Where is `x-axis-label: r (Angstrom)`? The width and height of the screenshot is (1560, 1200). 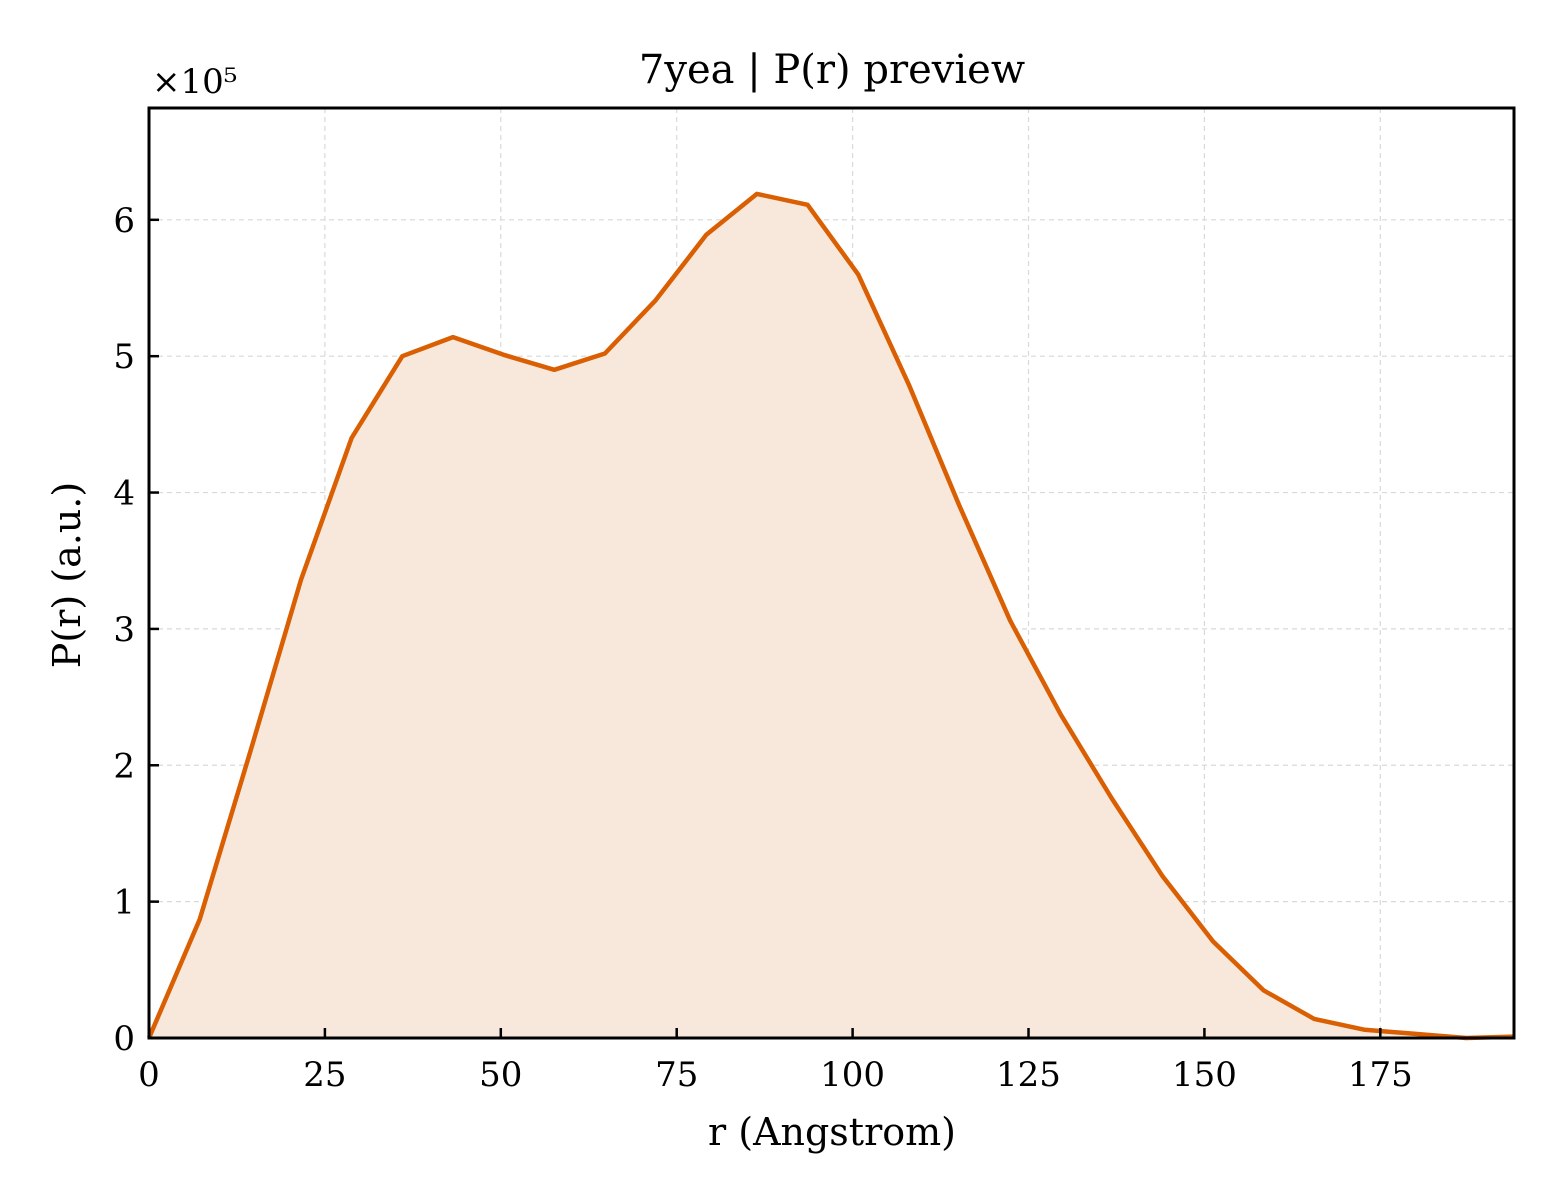
x-axis-label: r (Angstrom) is located at coordinates (832, 1132).